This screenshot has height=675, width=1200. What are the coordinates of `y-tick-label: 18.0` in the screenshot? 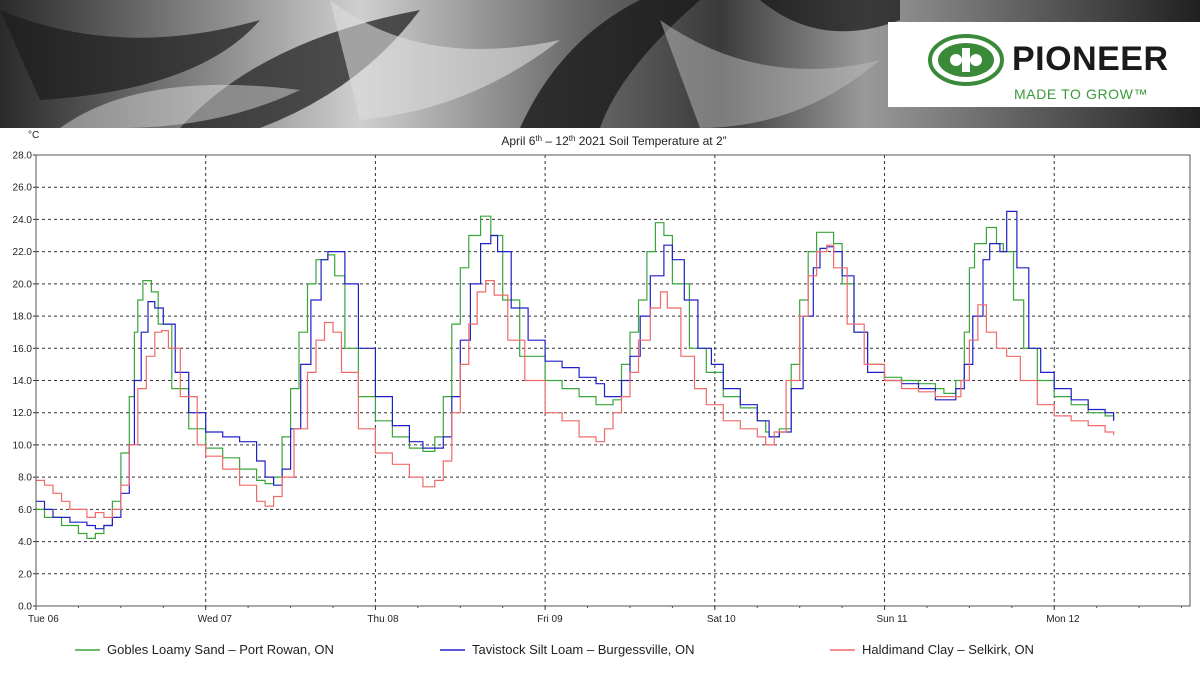 It's located at (23, 317).